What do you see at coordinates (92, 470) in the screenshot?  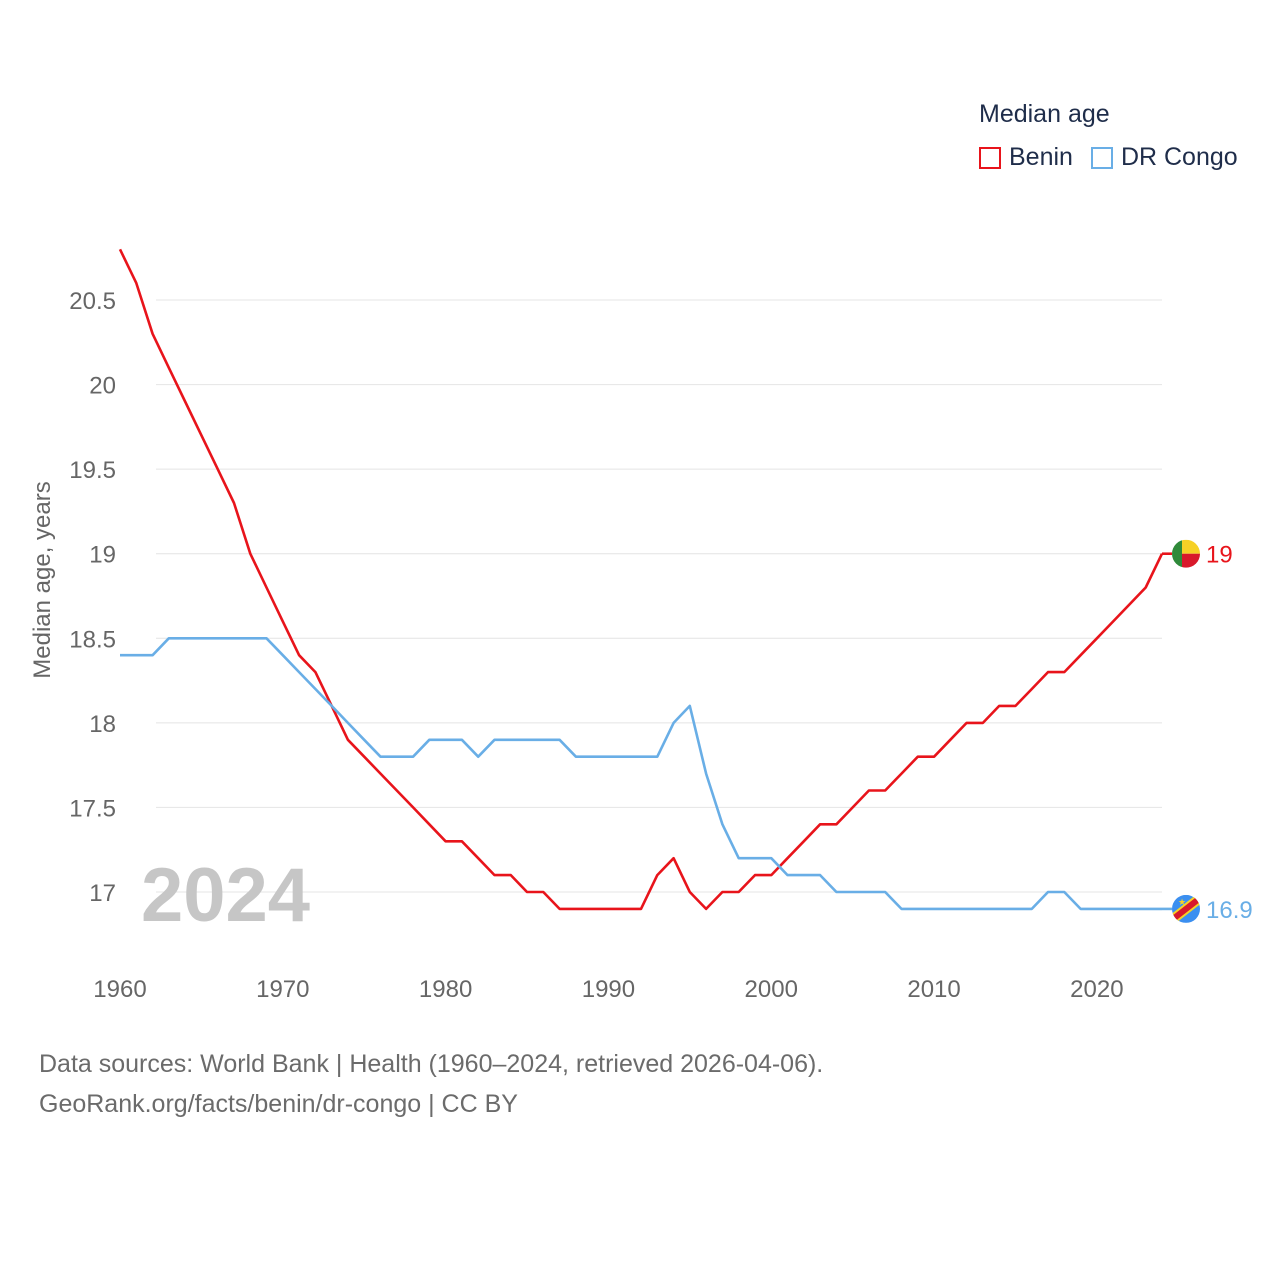 I see `y-tick-label: 19.5` at bounding box center [92, 470].